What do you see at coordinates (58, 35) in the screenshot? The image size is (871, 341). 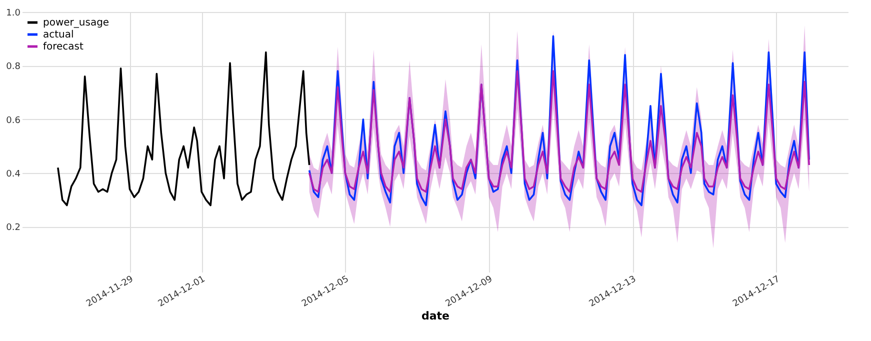 I see `legend-label: actual` at bounding box center [58, 35].